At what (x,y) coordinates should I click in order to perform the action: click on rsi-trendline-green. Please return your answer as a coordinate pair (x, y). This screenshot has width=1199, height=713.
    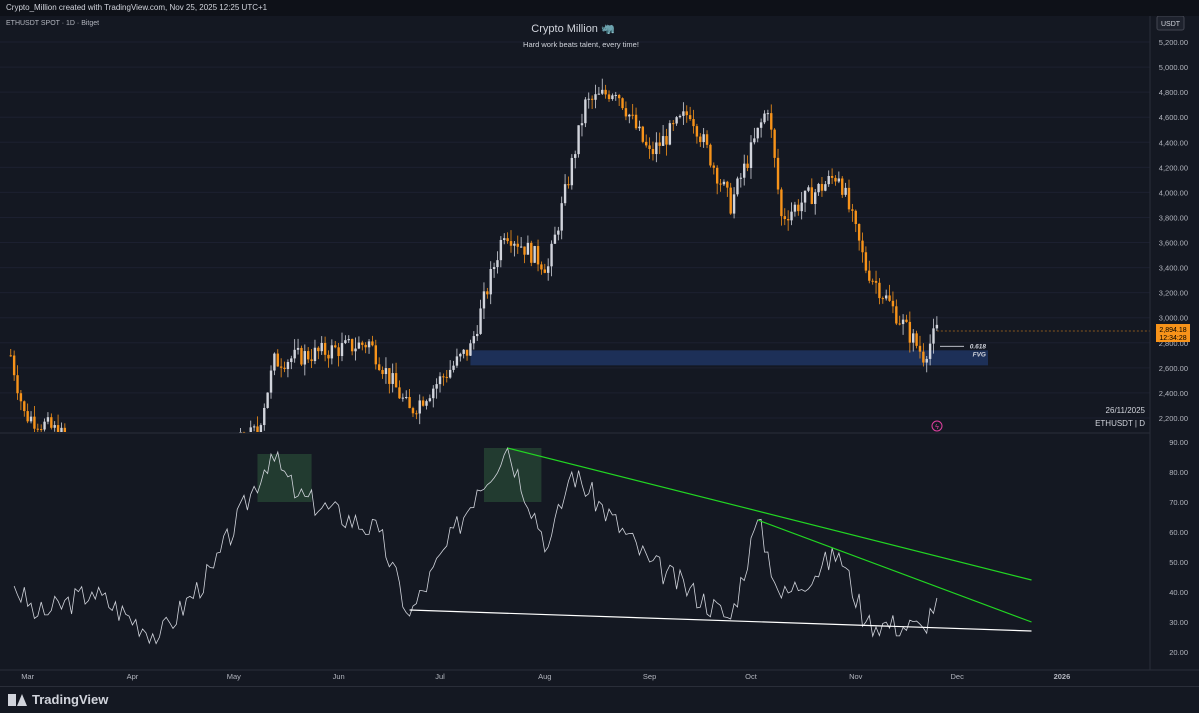
    Looking at the image, I should click on (894, 571).